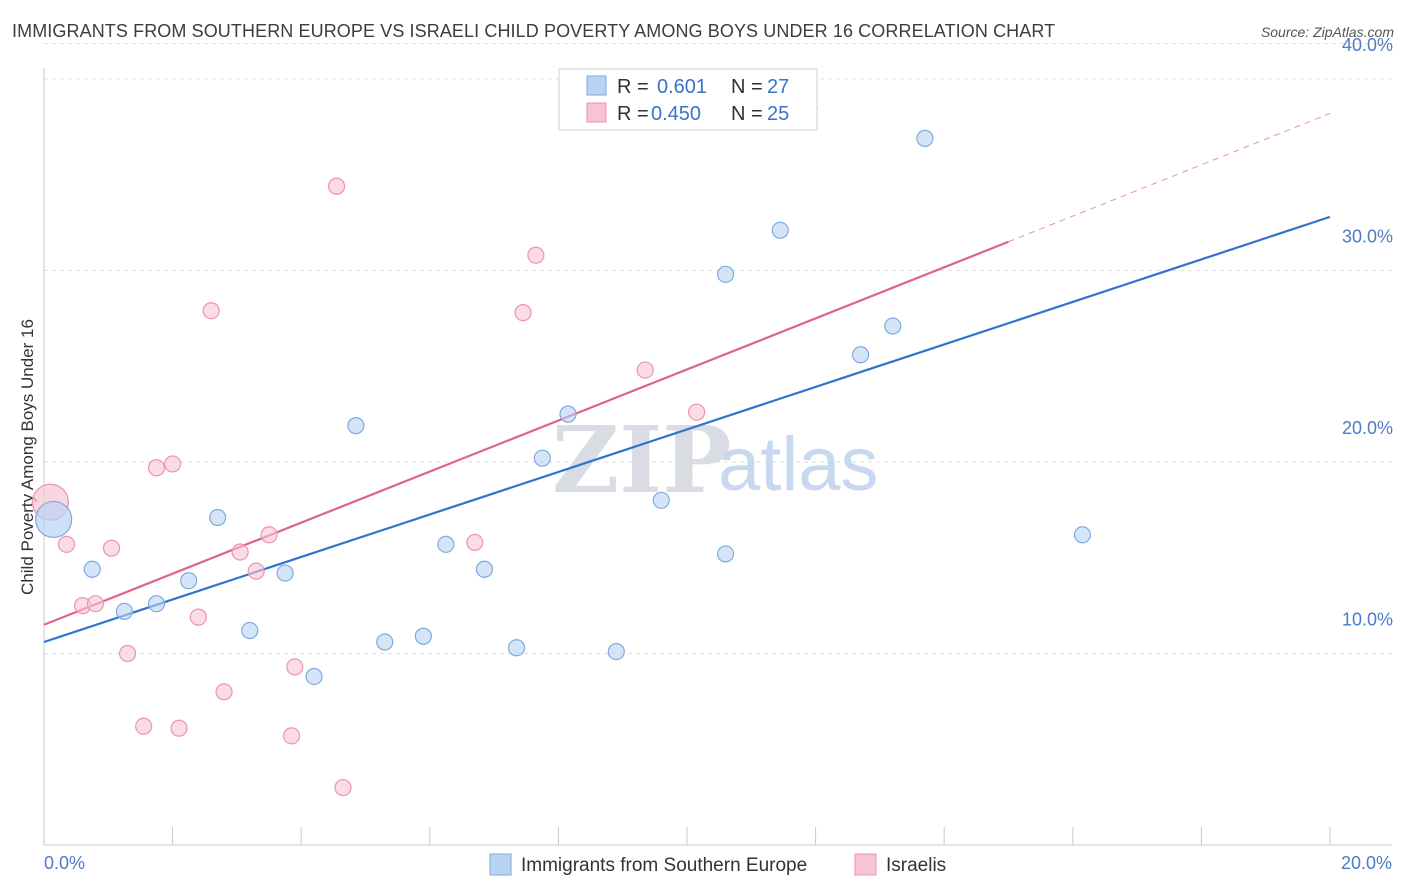  What do you see at coordinates (500, 864) in the screenshot?
I see `legend-series-swatch-blue` at bounding box center [500, 864].